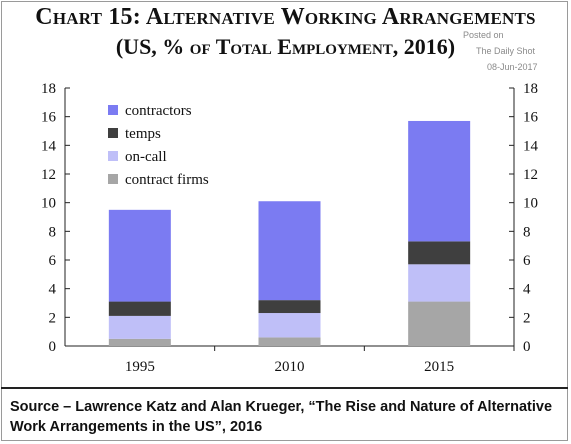 The image size is (571, 444). What do you see at coordinates (143, 134) in the screenshot?
I see `legend-label-temps: temps` at bounding box center [143, 134].